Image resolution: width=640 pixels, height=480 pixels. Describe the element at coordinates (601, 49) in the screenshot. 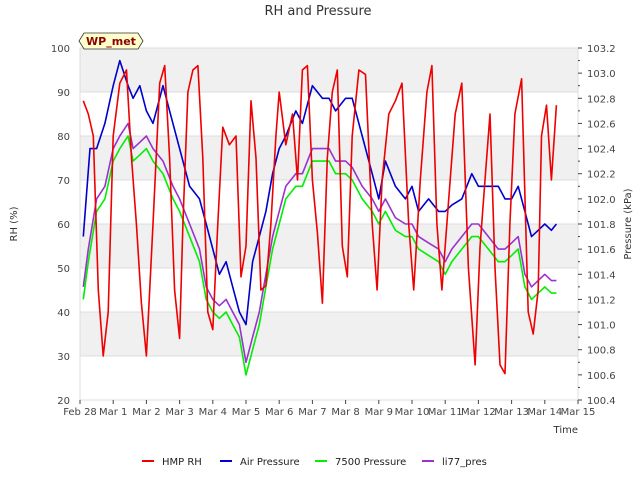

I see `y2-tick-label: 103.2` at that location.